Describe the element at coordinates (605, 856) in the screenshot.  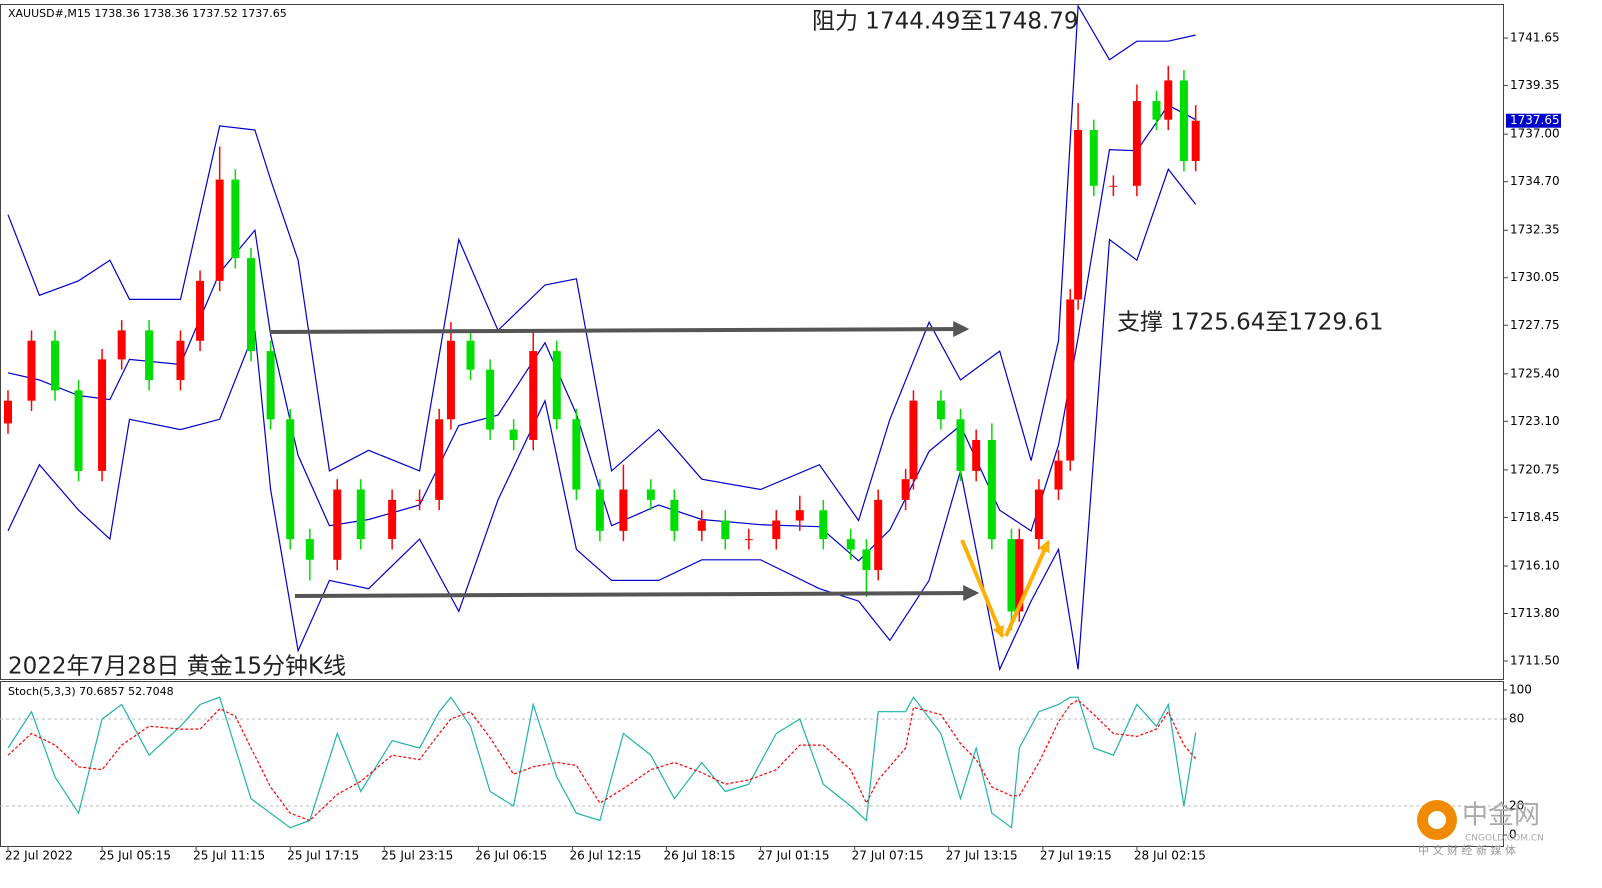
I see `x-tick-label: 26 Jul 12:15` at that location.